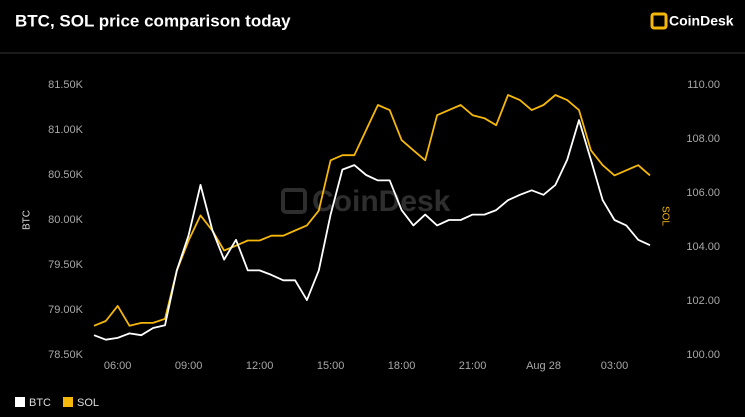 The width and height of the screenshot is (745, 417). What do you see at coordinates (543, 366) in the screenshot?
I see `x-tick-label: Aug 28` at bounding box center [543, 366].